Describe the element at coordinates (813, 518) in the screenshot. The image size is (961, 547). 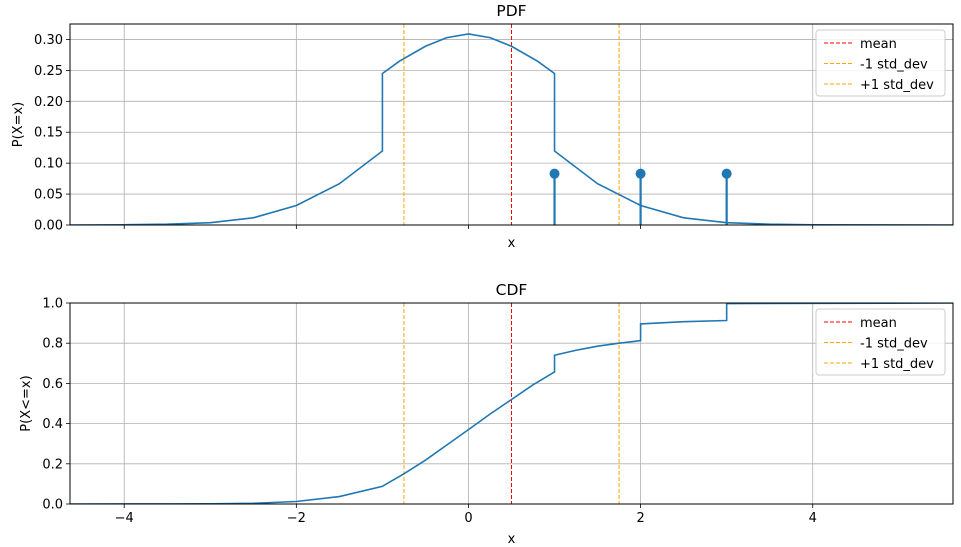
I see `x-tick-label: 4` at that location.